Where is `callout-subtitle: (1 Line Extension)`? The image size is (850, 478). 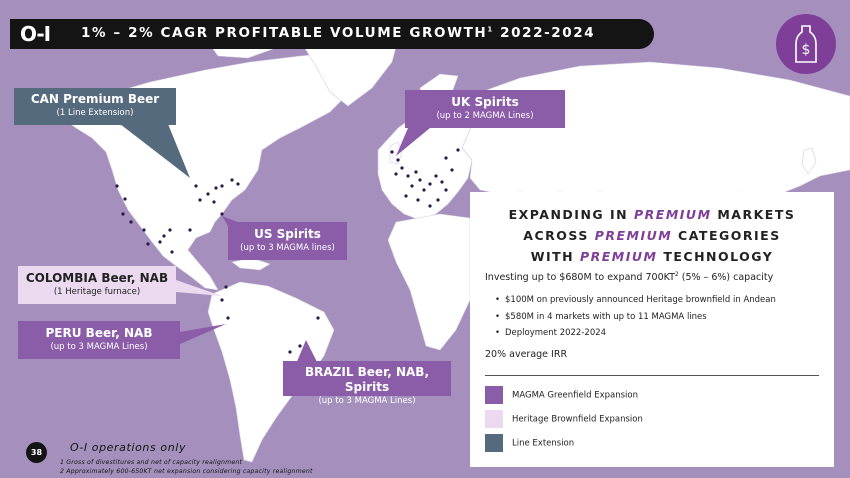 callout-subtitle: (1 Line Extension) is located at coordinates (95, 113).